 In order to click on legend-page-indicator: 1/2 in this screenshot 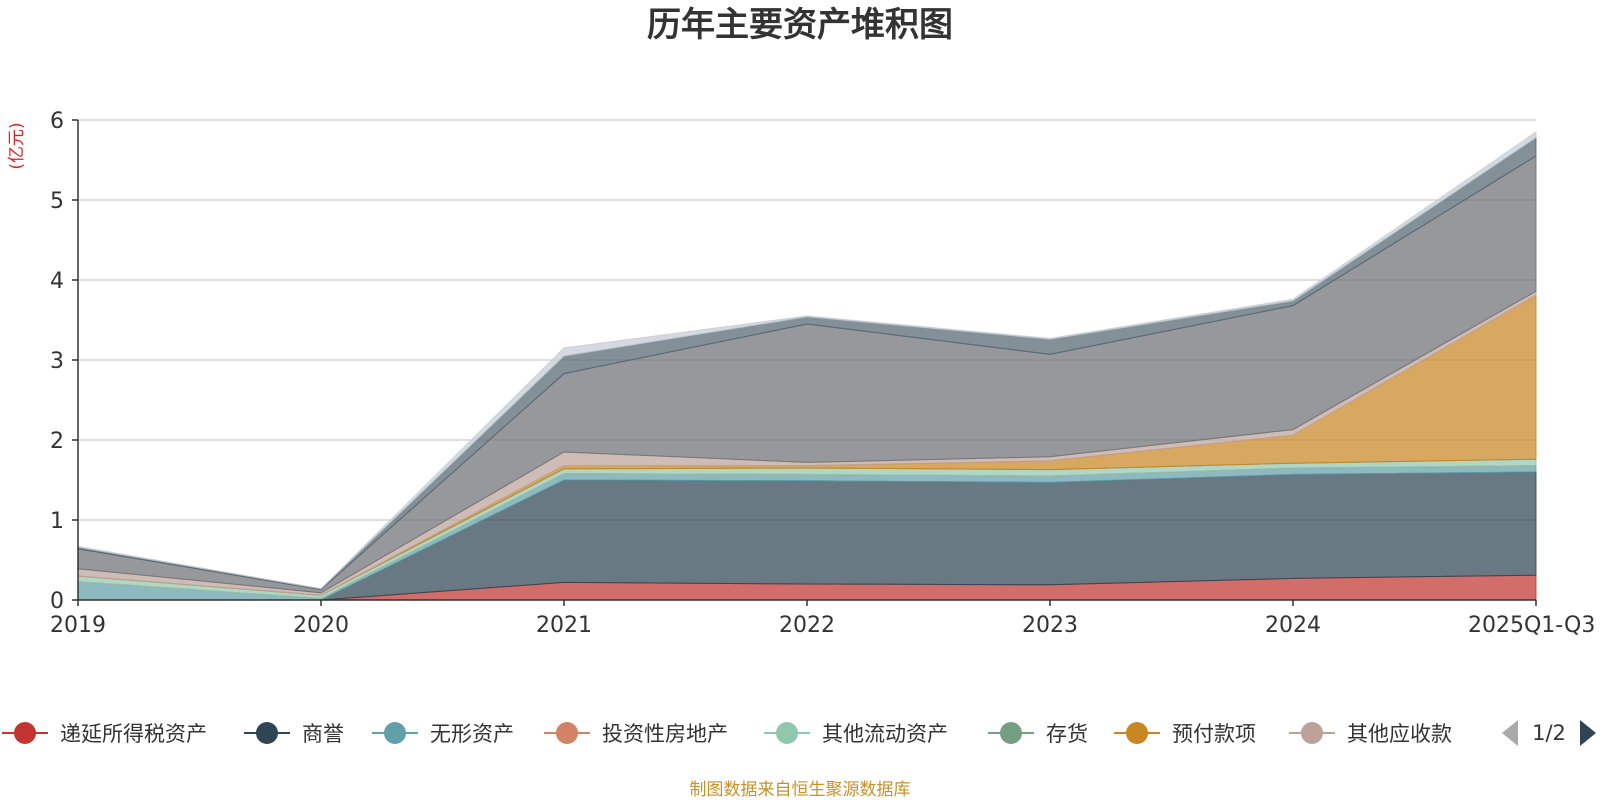, I will do `click(1549, 733)`.